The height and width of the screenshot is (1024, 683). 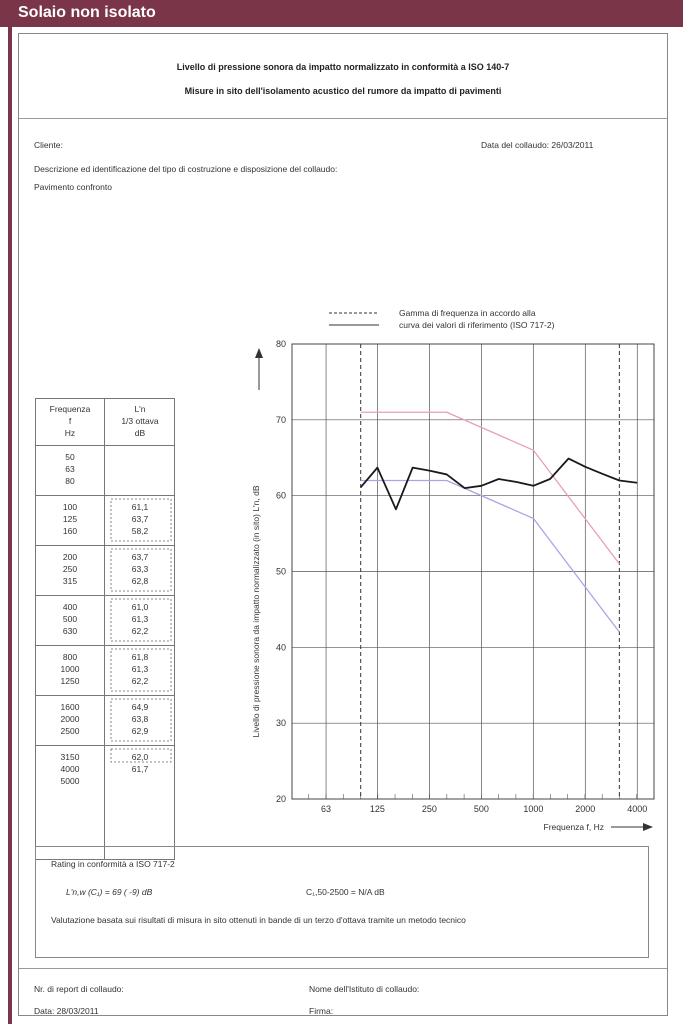 What do you see at coordinates (354, 319) in the screenshot?
I see `legend-lines` at bounding box center [354, 319].